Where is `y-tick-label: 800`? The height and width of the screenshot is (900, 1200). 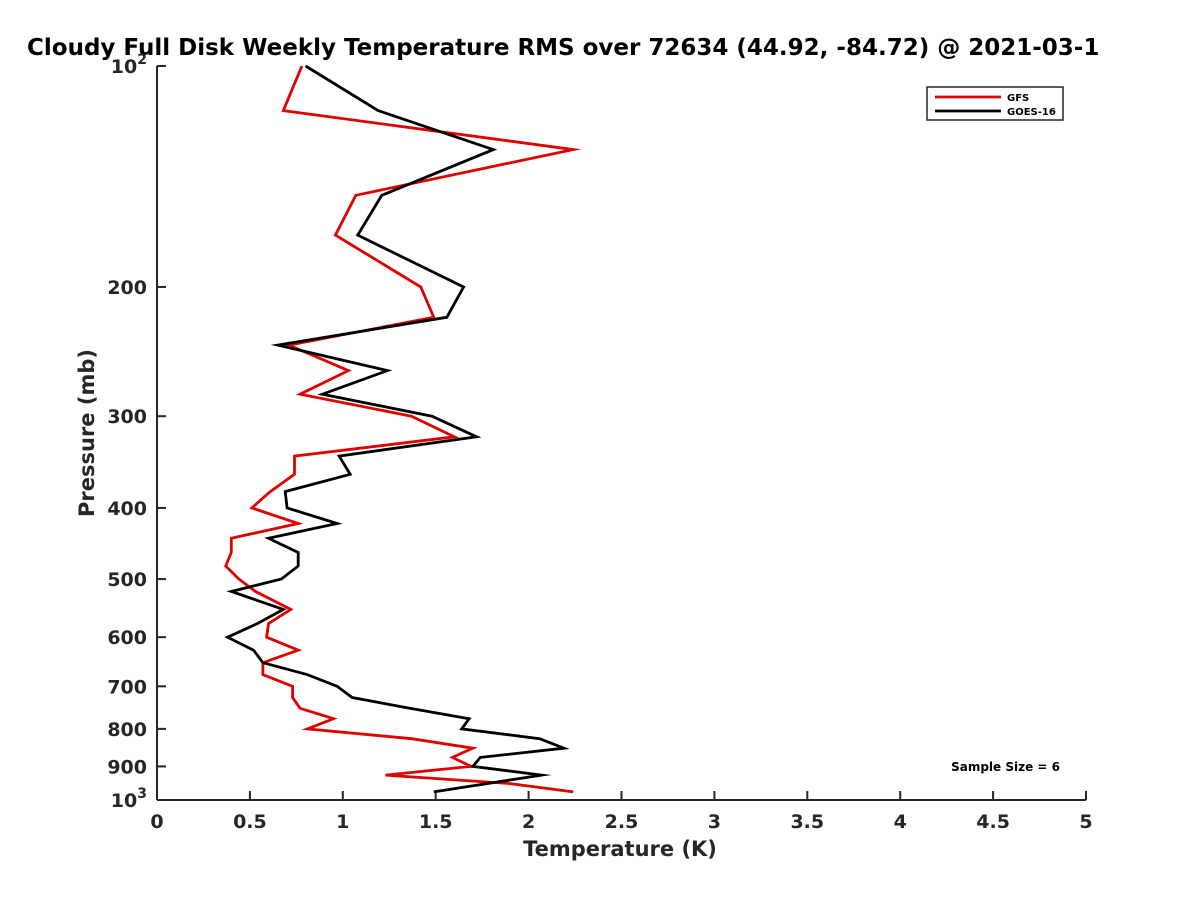
y-tick-label: 800 is located at coordinates (127, 730).